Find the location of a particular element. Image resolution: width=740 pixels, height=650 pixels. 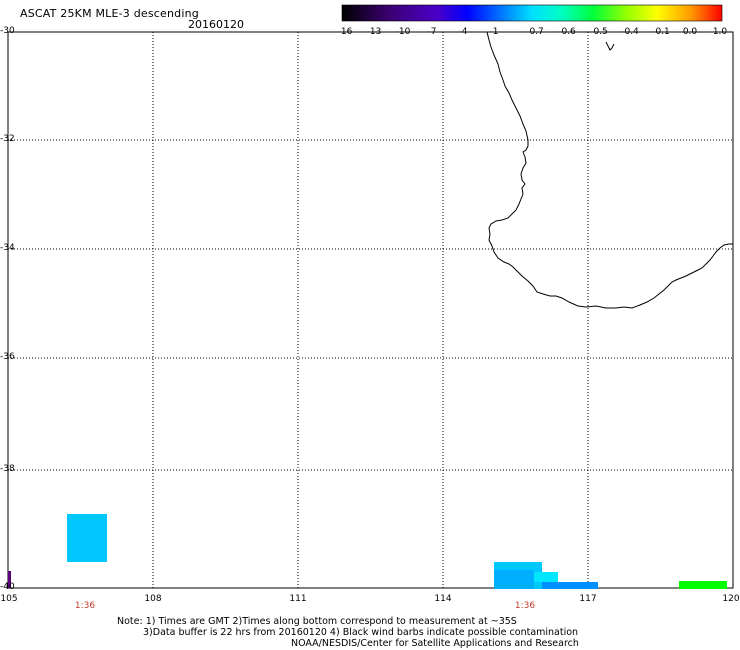

colorbar-label: 1.0 is located at coordinates (720, 32).